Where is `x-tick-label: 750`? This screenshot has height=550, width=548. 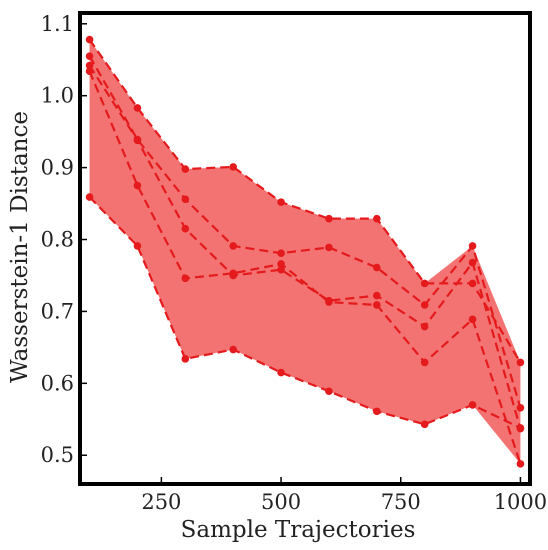
x-tick-label: 750 is located at coordinates (401, 502).